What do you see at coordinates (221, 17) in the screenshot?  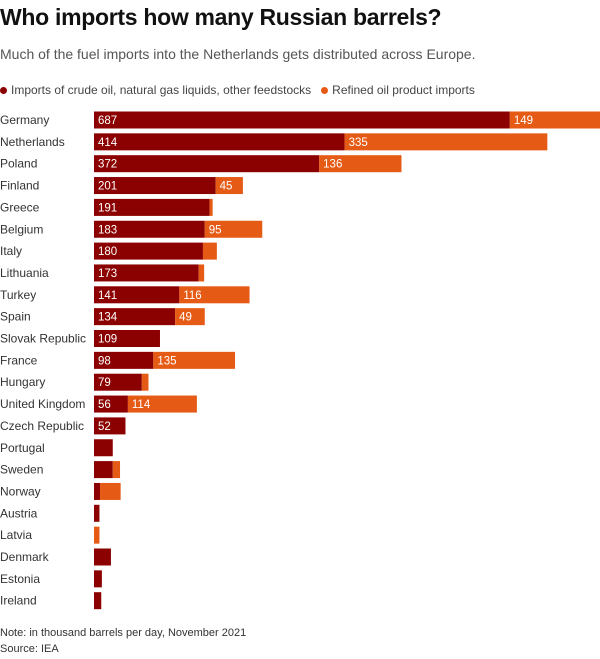 I see `chart-title: Who imports how many Russian barrels?` at bounding box center [221, 17].